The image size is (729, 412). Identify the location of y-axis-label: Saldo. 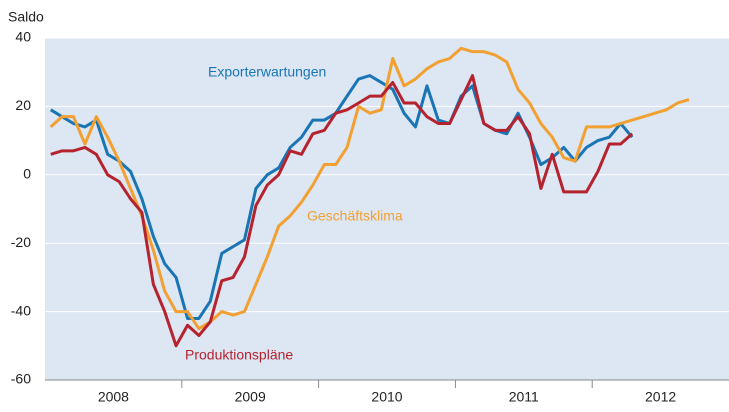
(26, 17).